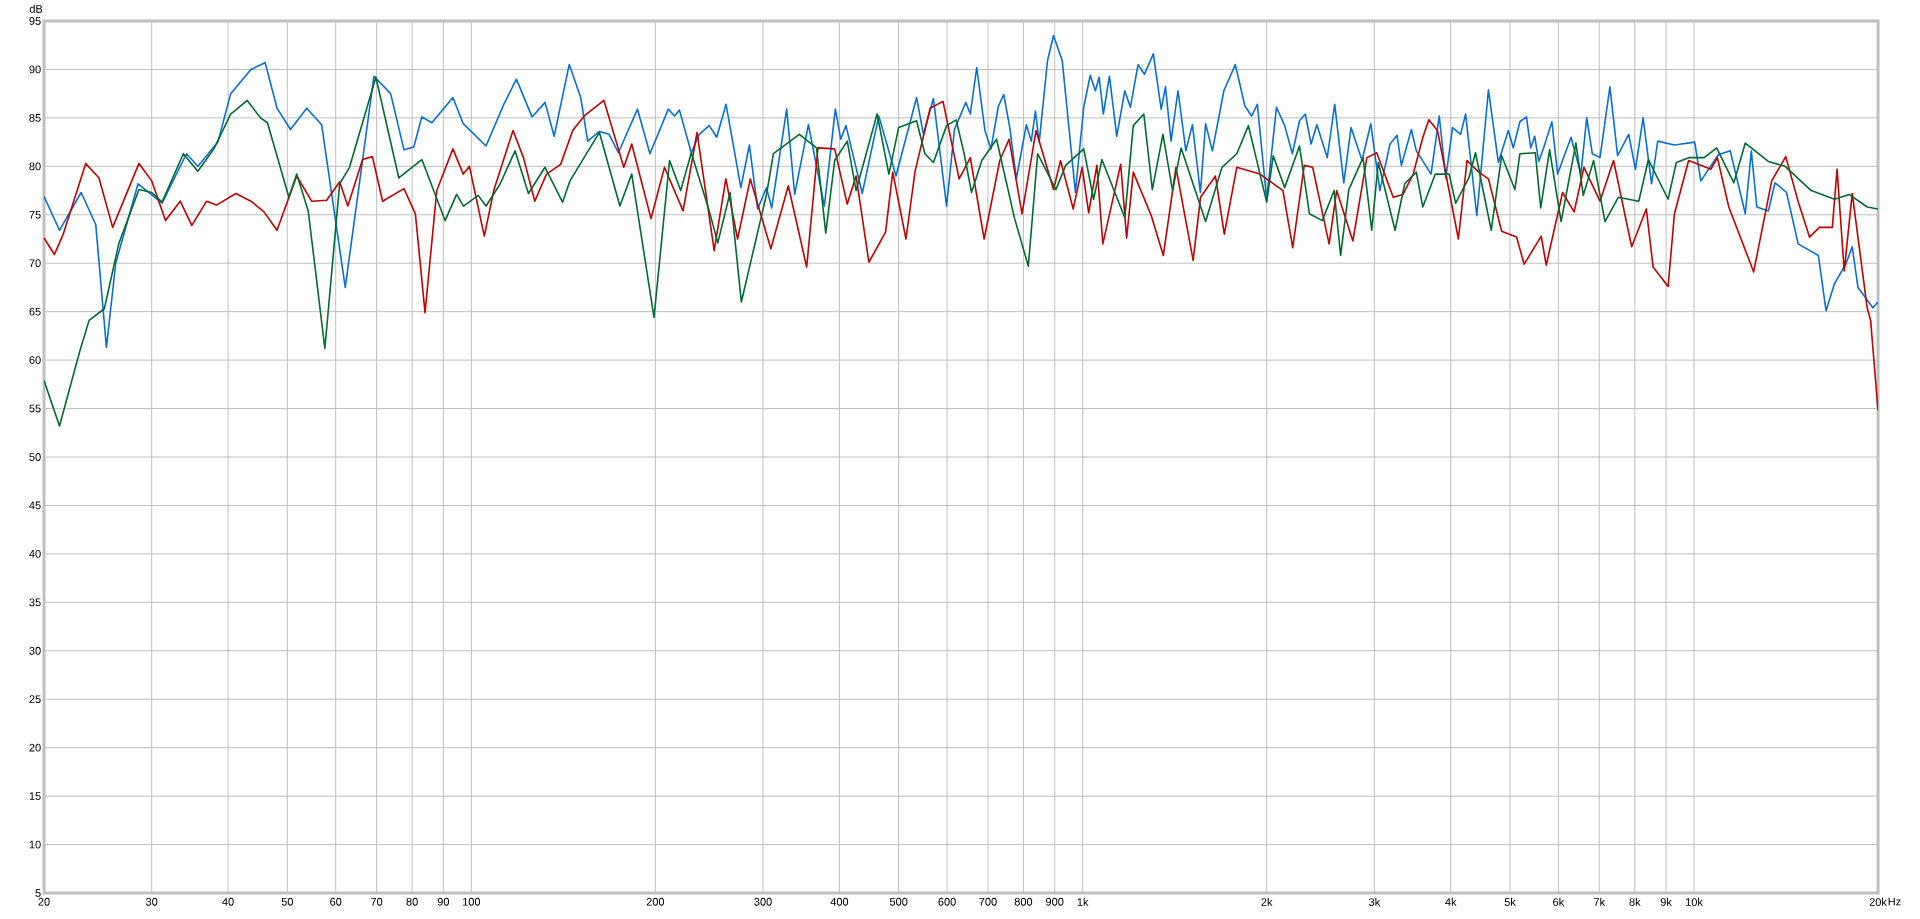 This screenshot has width=1920, height=919. What do you see at coordinates (1559, 901) in the screenshot?
I see `x-tick-label: 6k` at bounding box center [1559, 901].